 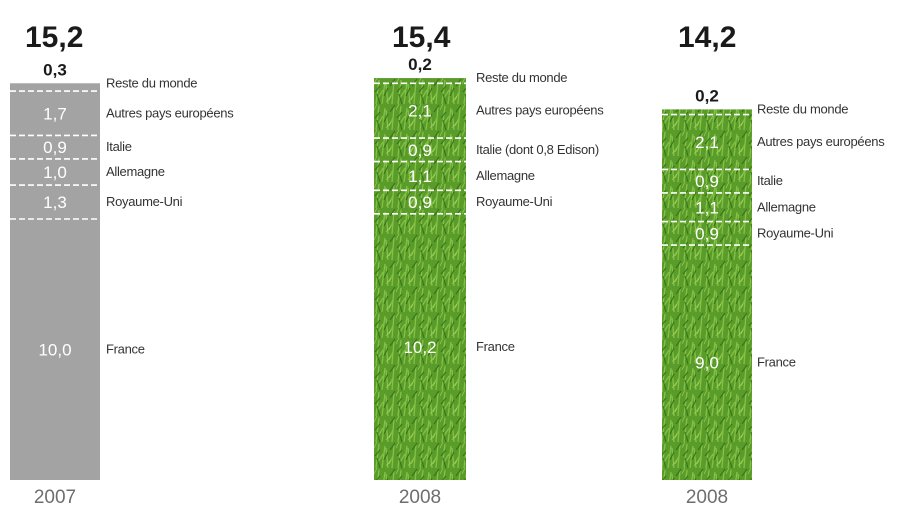 What do you see at coordinates (421, 37) in the screenshot?
I see `bar-total-label: 15,4` at bounding box center [421, 37].